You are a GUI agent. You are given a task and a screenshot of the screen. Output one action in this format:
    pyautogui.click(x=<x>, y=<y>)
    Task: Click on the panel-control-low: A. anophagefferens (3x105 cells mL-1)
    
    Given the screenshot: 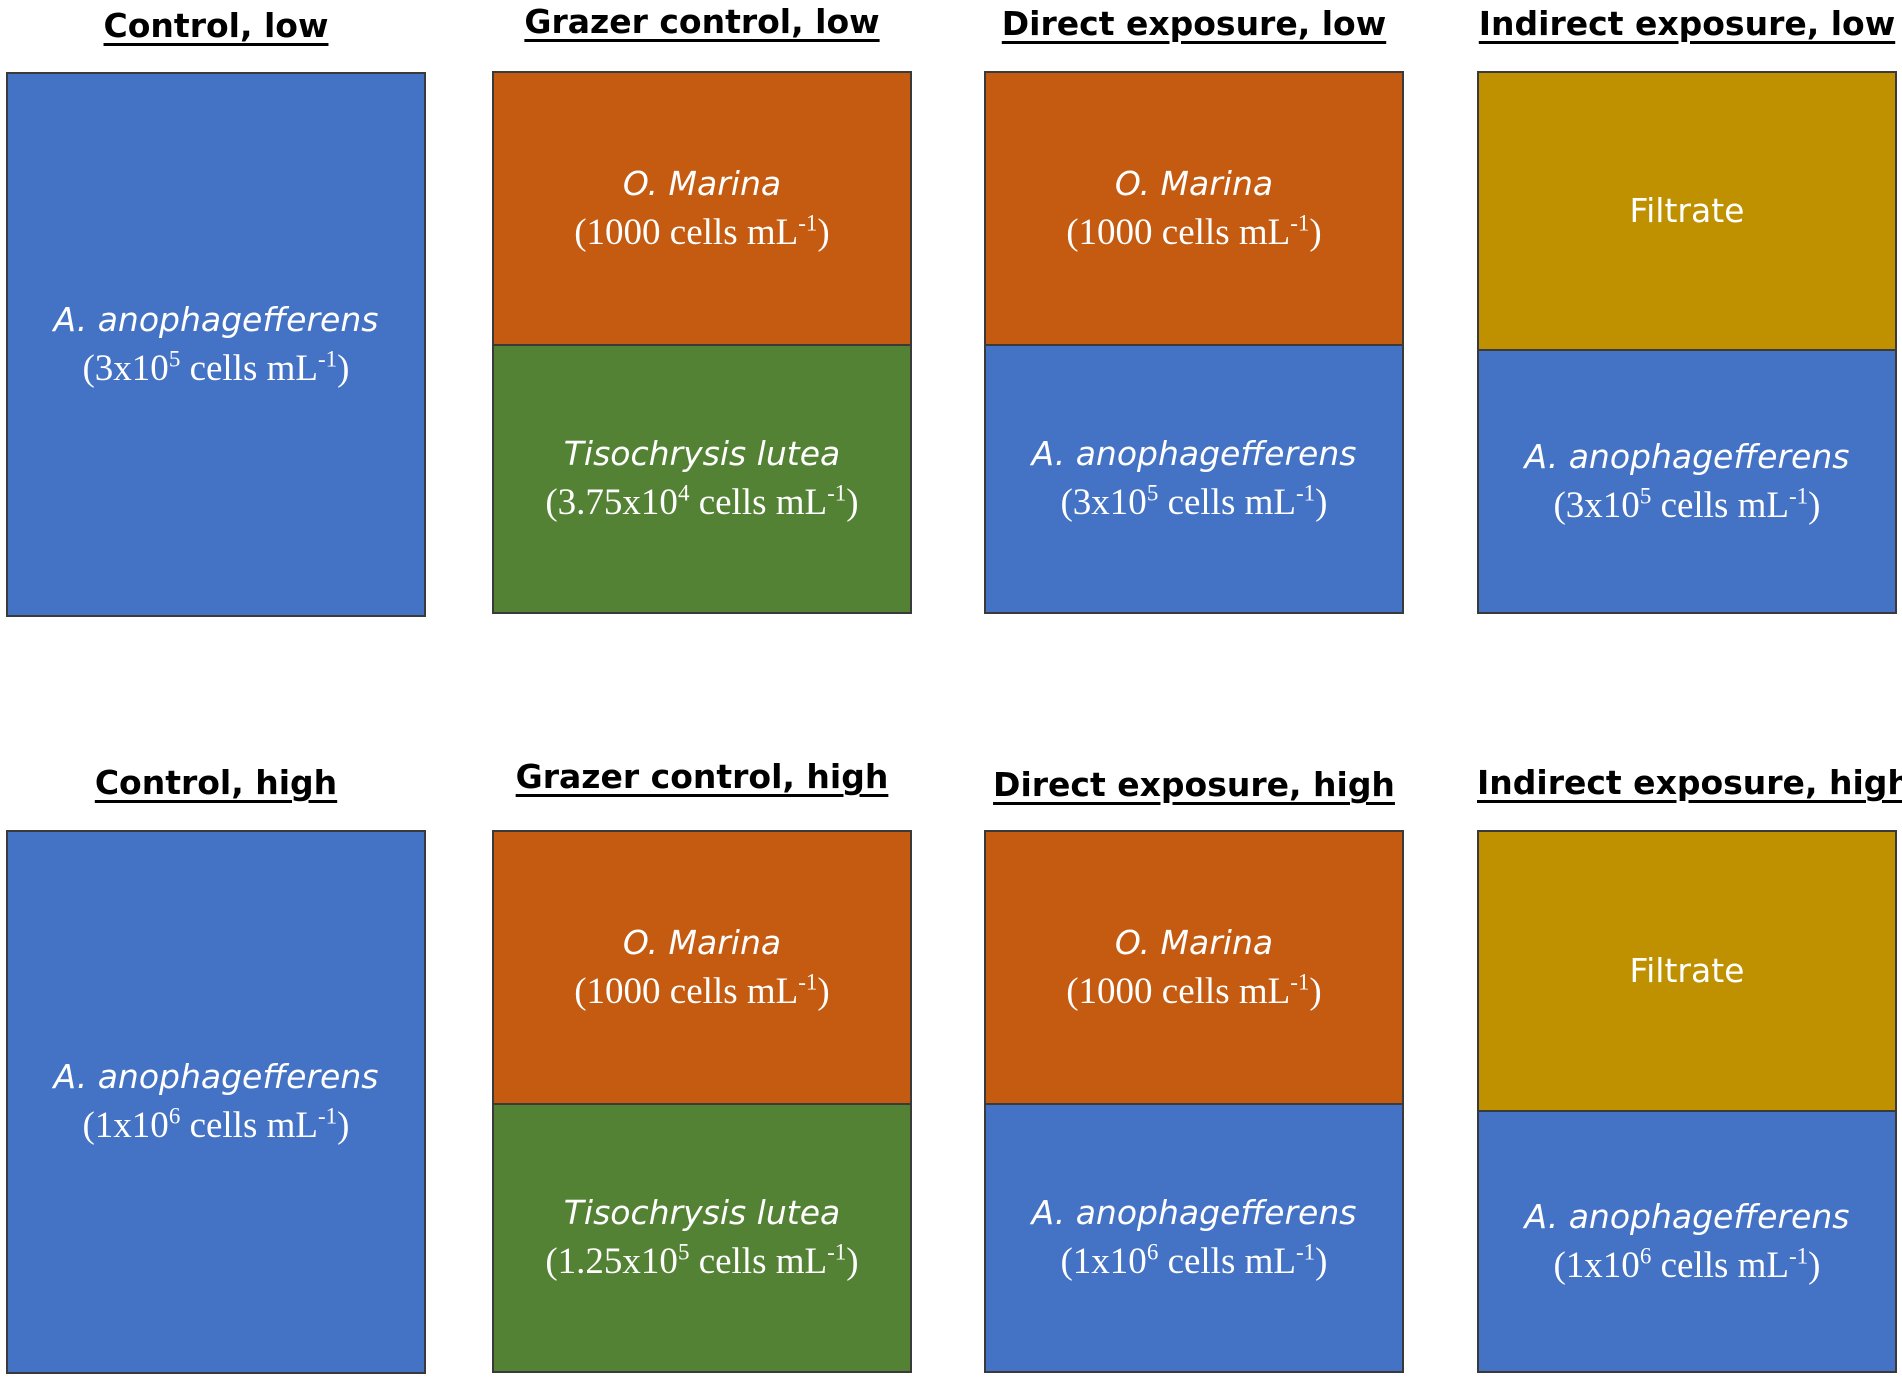 What is the action you would take?
    pyautogui.click(x=216, y=344)
    